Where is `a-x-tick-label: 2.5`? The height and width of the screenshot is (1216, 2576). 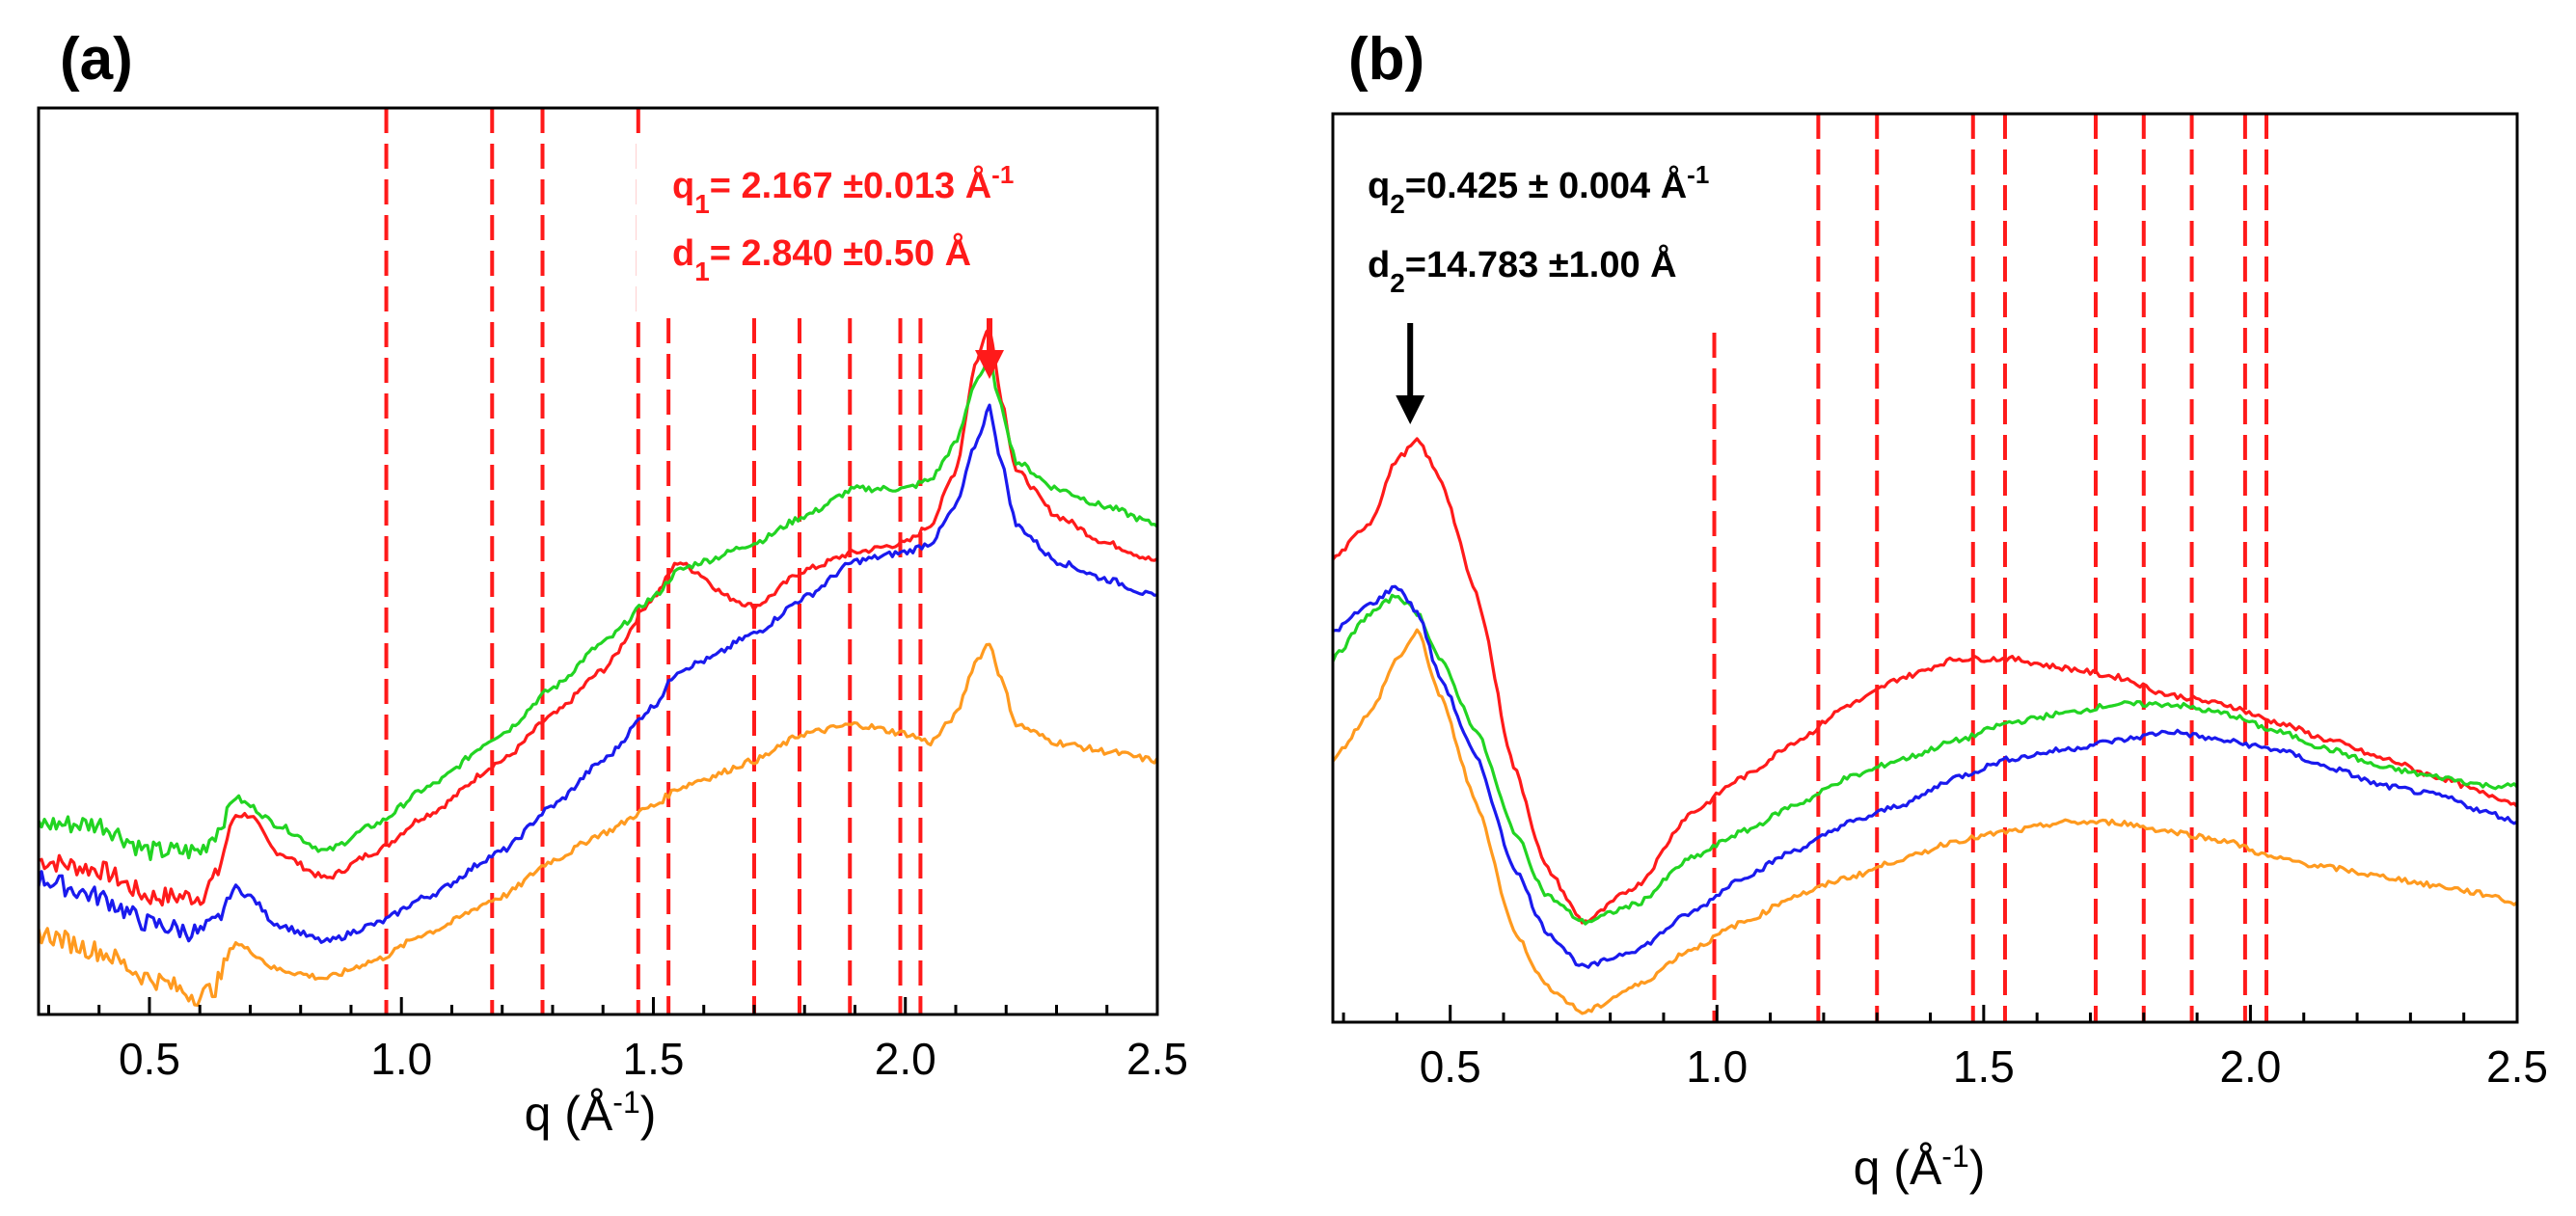
a-x-tick-label: 2.5 is located at coordinates (1157, 1059).